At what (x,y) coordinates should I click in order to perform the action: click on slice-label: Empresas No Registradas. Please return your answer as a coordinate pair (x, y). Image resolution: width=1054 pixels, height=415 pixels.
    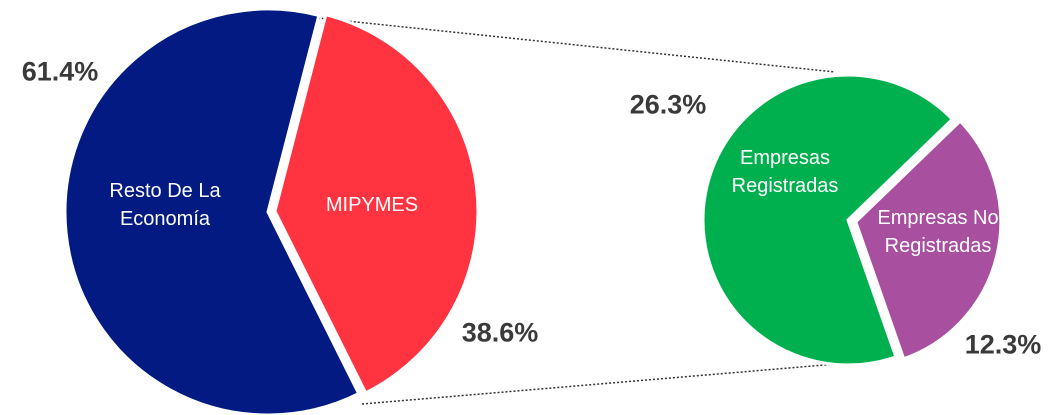
    Looking at the image, I should click on (938, 232).